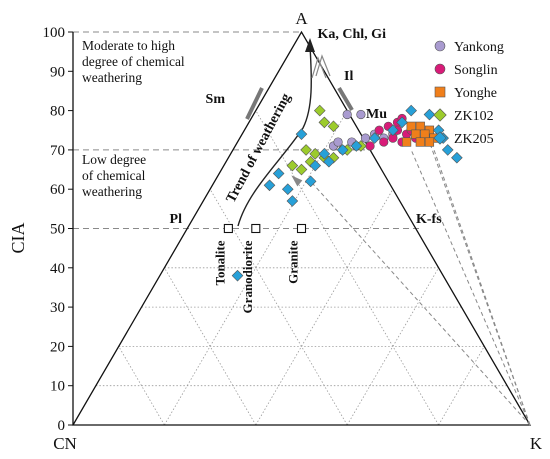 Image resolution: width=550 pixels, height=459 pixels. I want to click on zone-high-line-2: degree of chemical, so click(133, 61).